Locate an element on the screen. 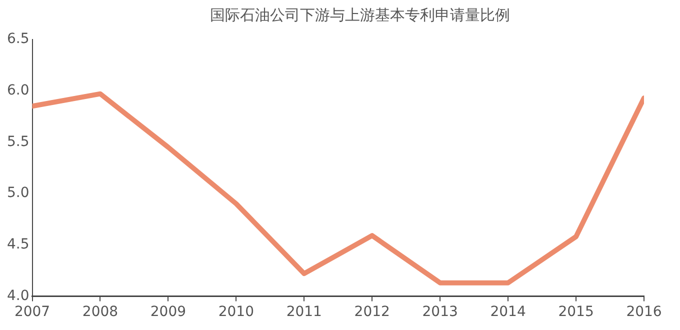 The image size is (680, 330). x-tick-label: 2013 is located at coordinates (440, 312).